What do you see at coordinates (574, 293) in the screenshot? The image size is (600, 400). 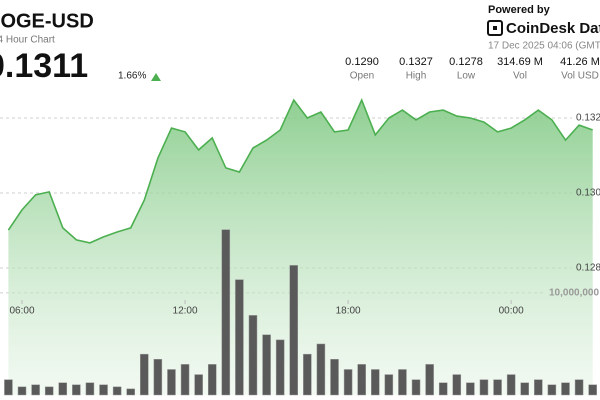 I see `y2-tick-label: 10,000,000` at bounding box center [574, 293].